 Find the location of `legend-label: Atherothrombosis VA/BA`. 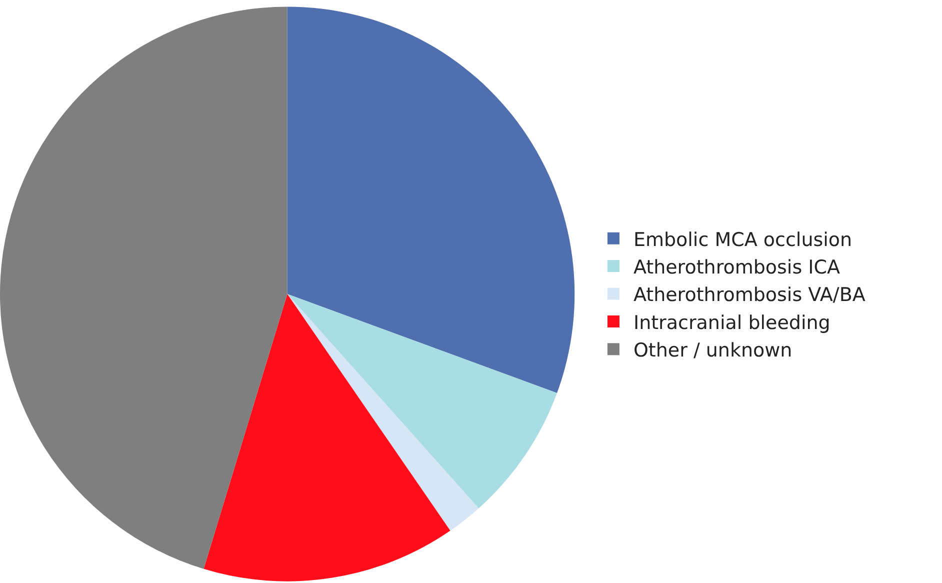

legend-label: Atherothrombosis VA/BA is located at coordinates (749, 295).